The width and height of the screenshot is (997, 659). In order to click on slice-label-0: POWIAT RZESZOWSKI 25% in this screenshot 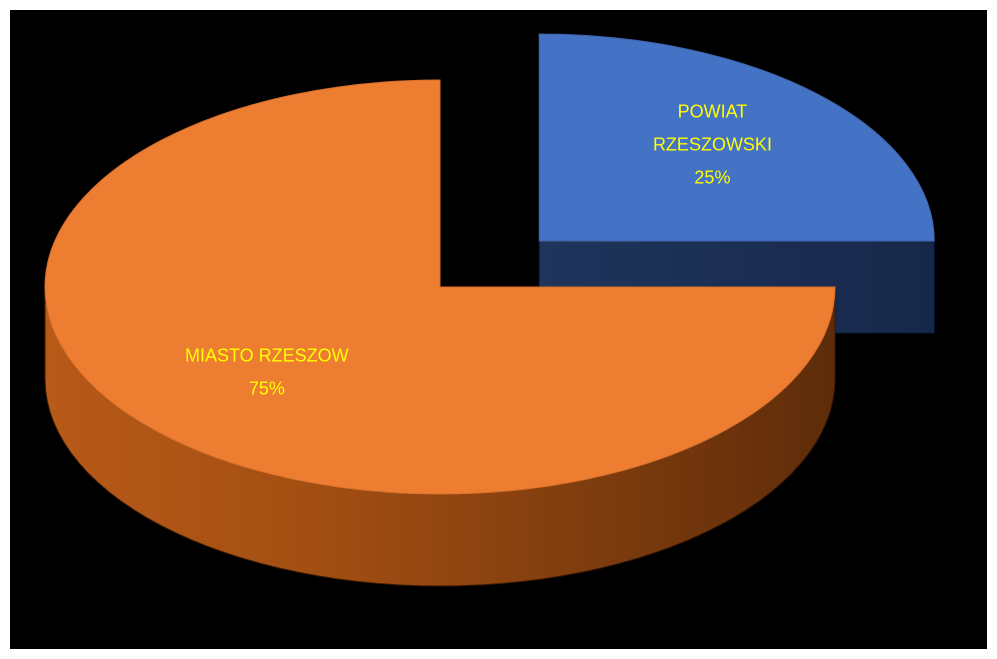, I will do `click(712, 144)`.